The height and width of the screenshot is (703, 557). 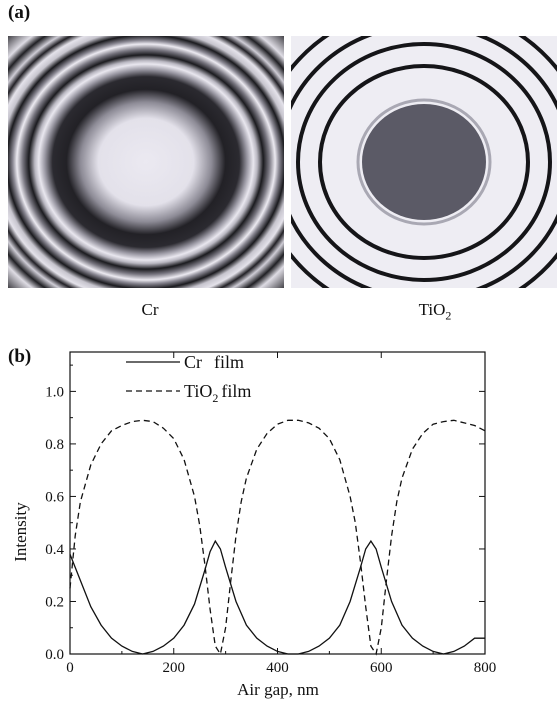 I want to click on x-axis-label: Air gap, nm, so click(x=278, y=689).